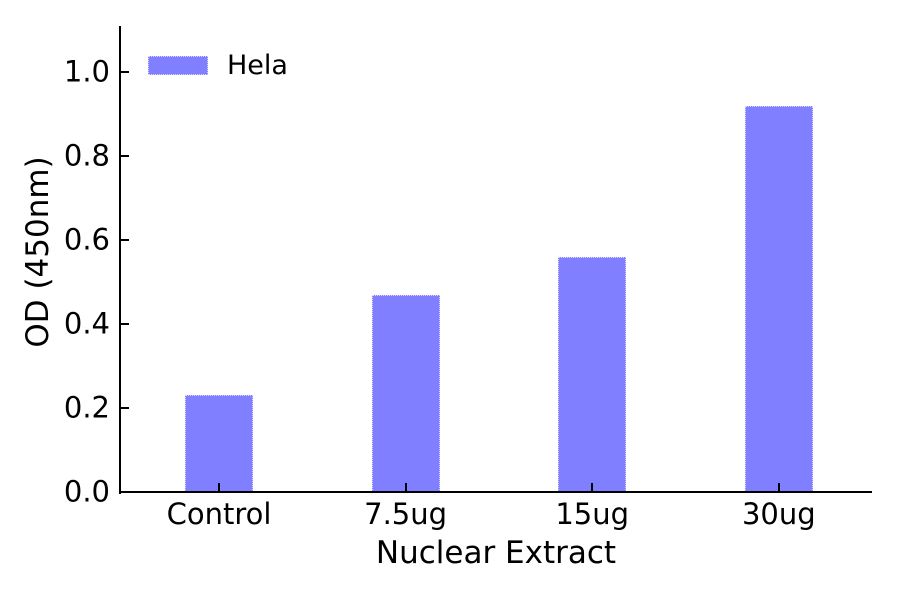 The image size is (900, 594). What do you see at coordinates (120, 260) in the screenshot?
I see `y-axis-spine` at bounding box center [120, 260].